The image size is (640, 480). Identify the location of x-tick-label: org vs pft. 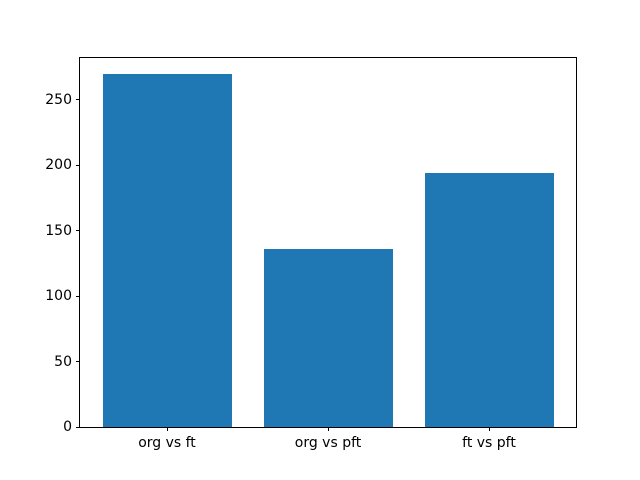
(328, 443).